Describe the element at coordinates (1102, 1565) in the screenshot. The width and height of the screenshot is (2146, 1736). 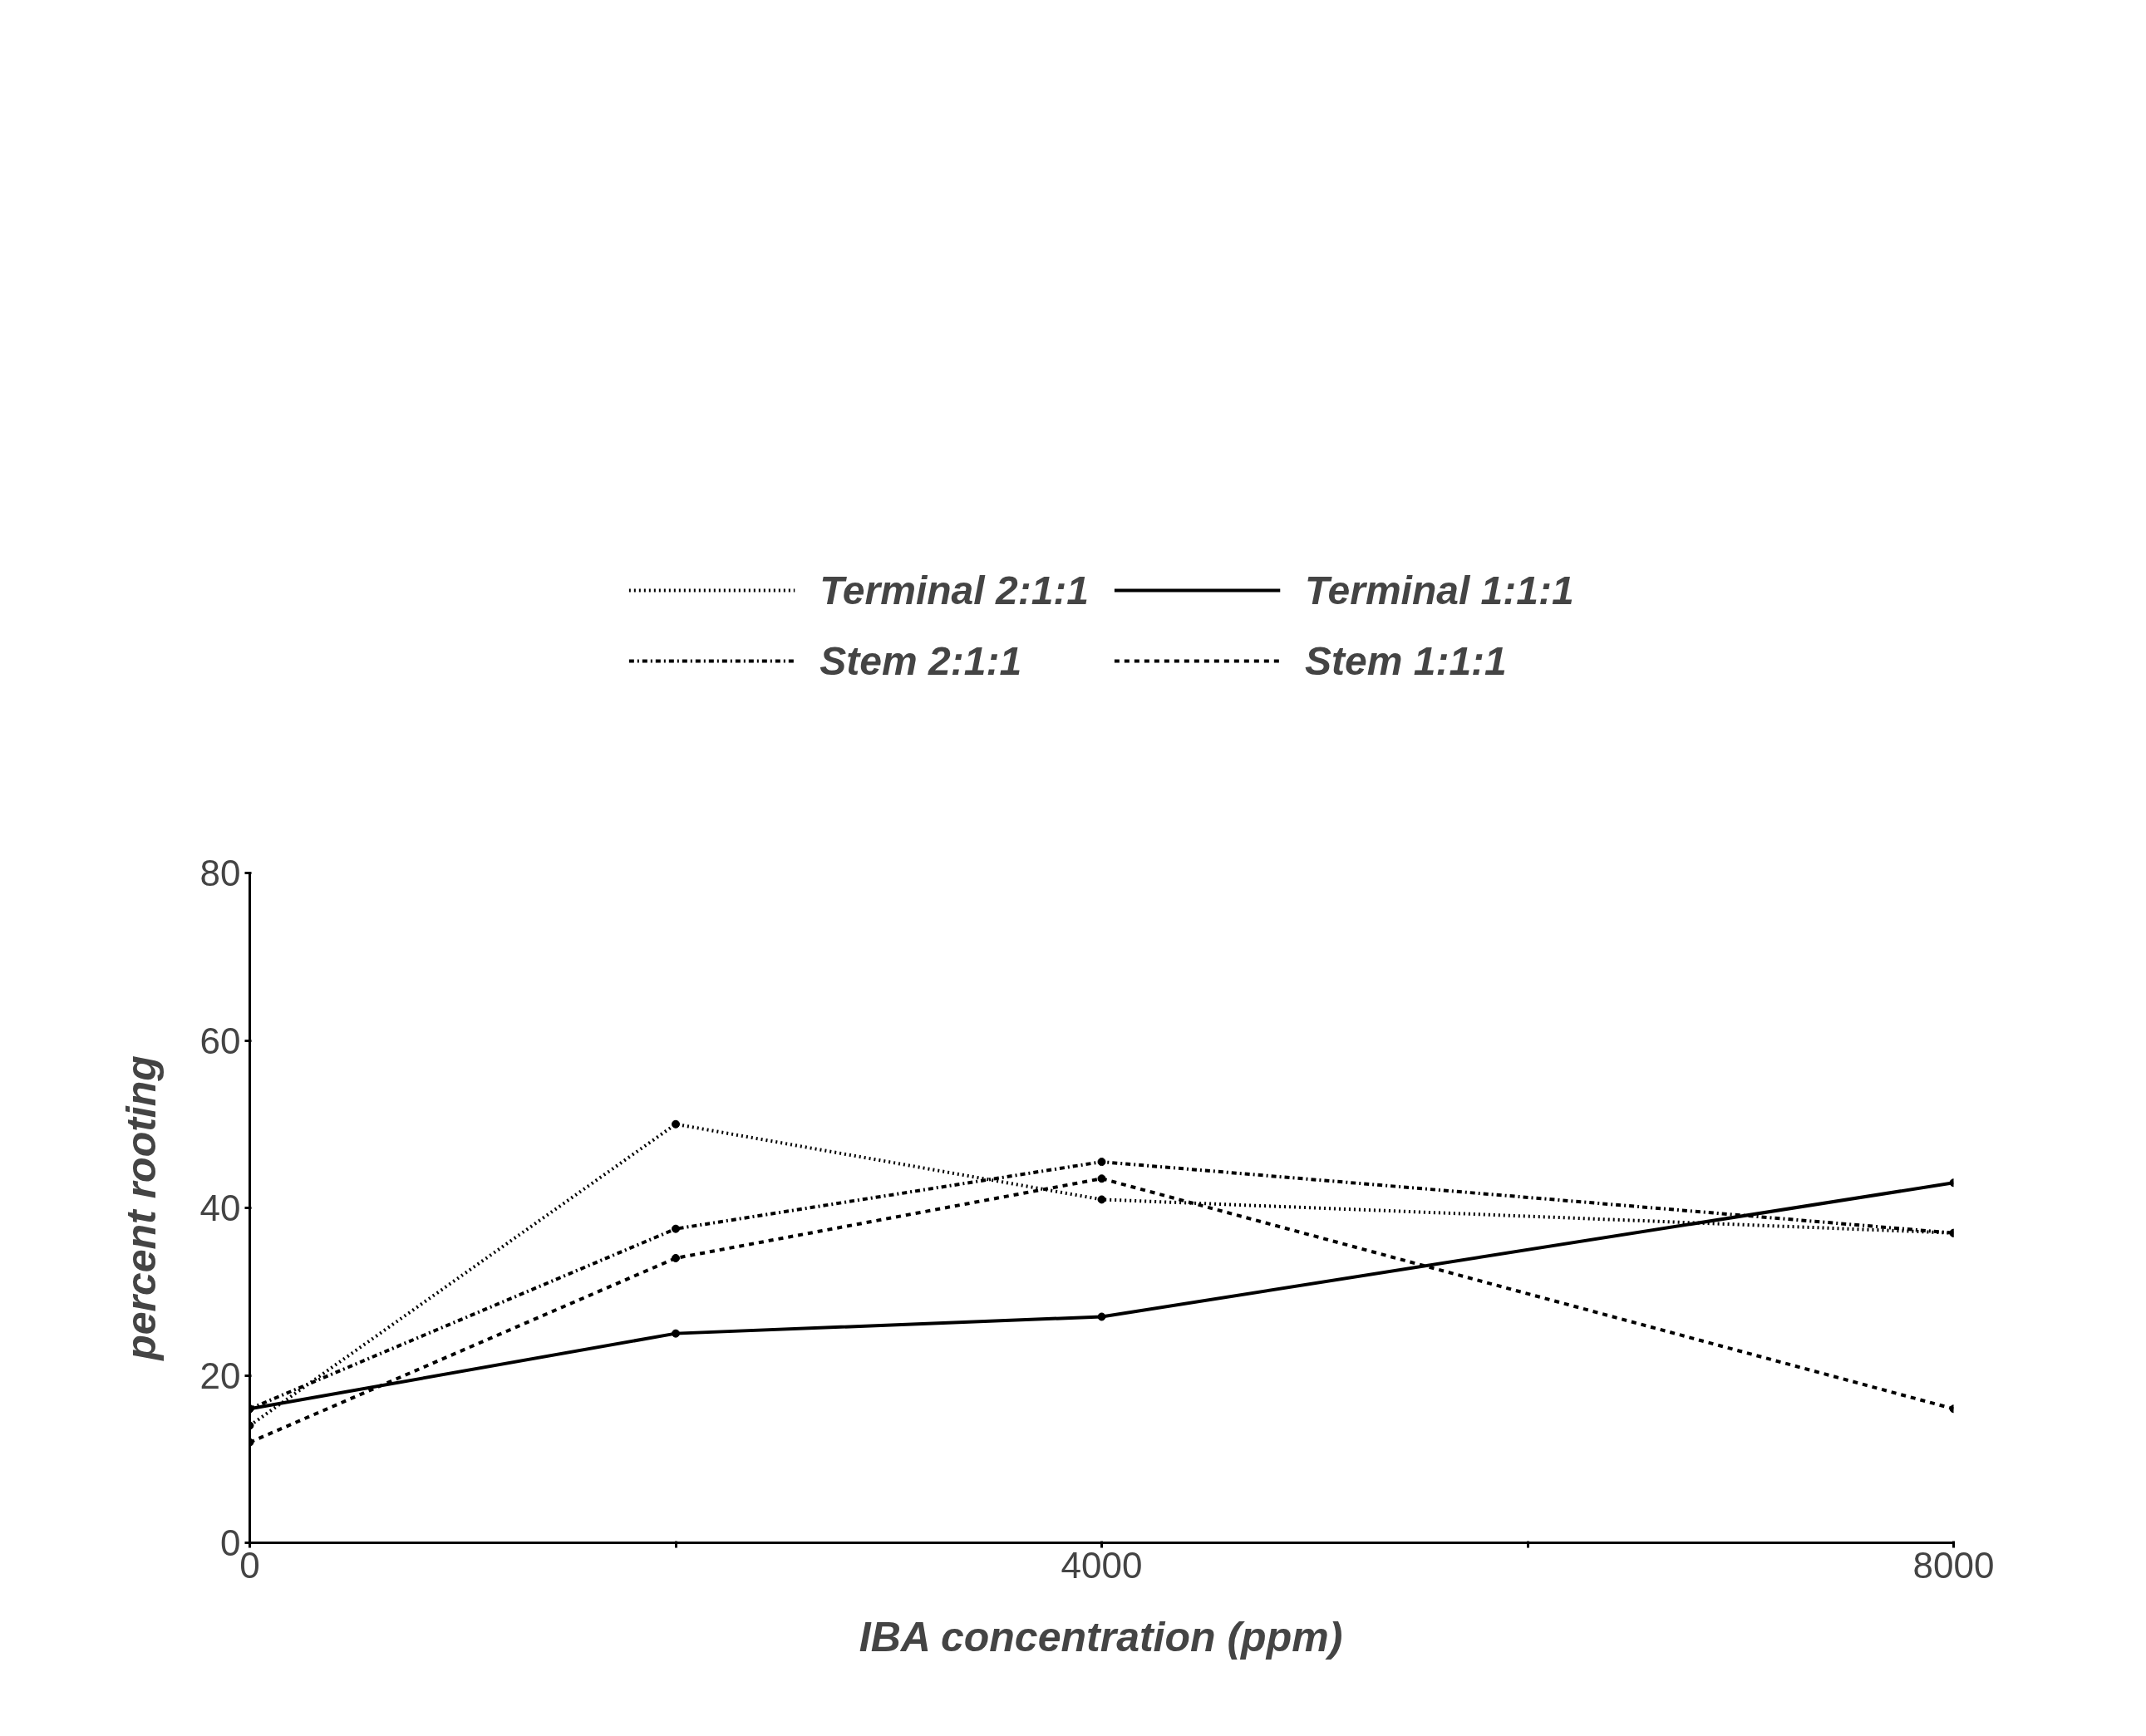
I see `x-tick-label: 4000` at that location.